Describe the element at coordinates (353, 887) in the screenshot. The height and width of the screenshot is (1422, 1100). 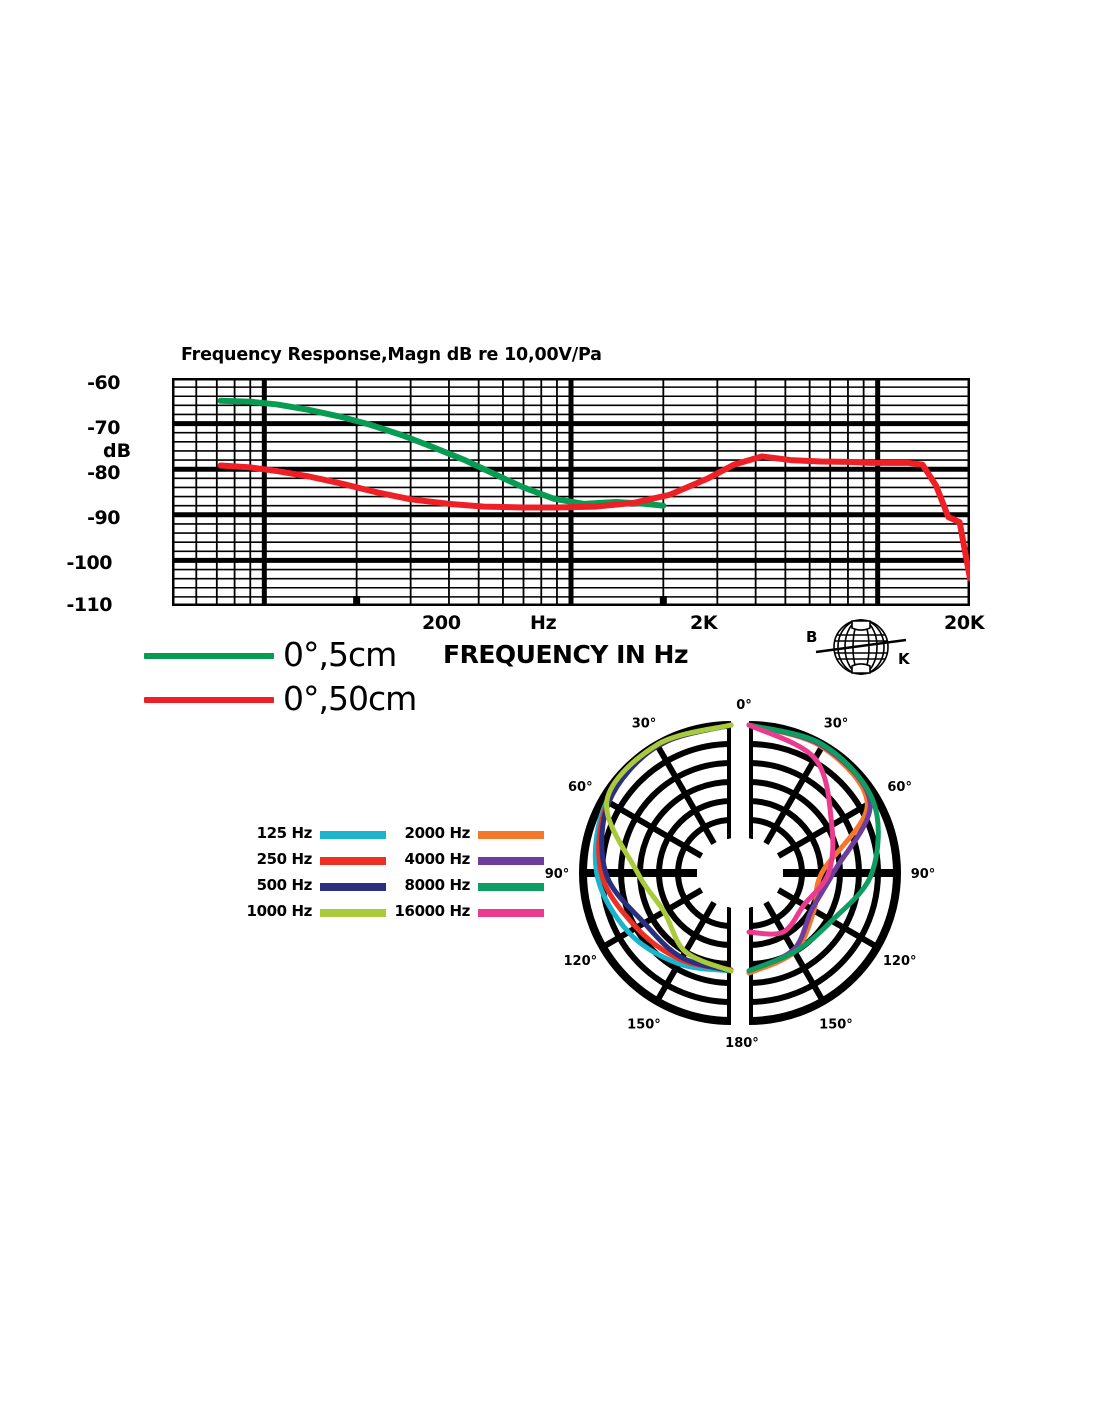
I see `legend-swatch-500hz` at that location.